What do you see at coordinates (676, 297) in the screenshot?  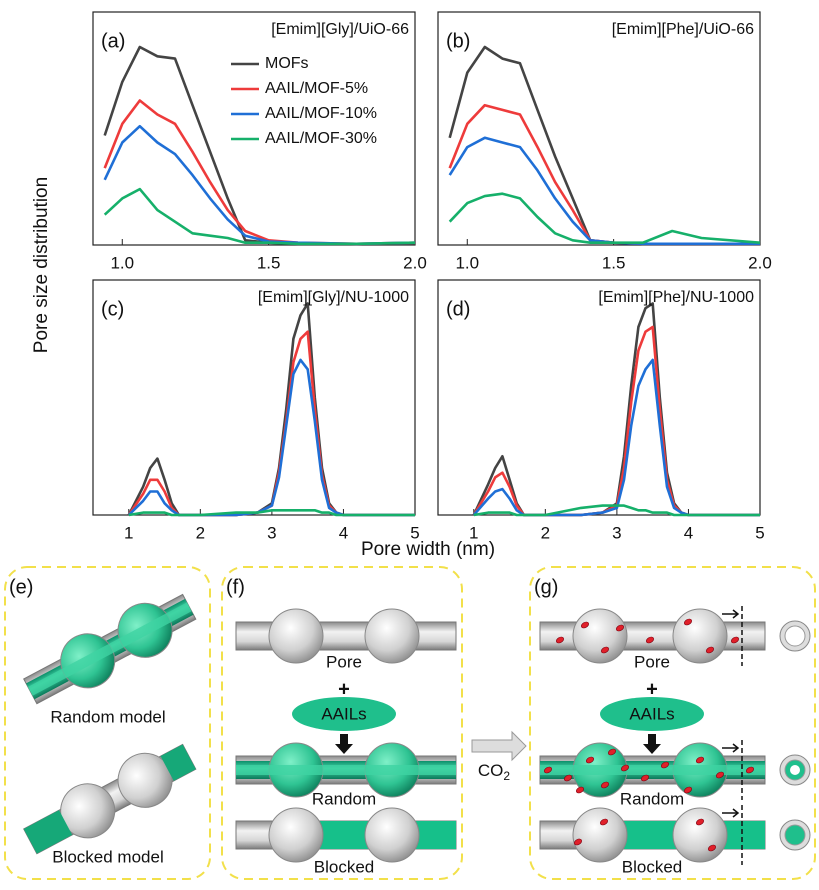 I see `chart-title: [Emim][Phe]/NU-1000` at bounding box center [676, 297].